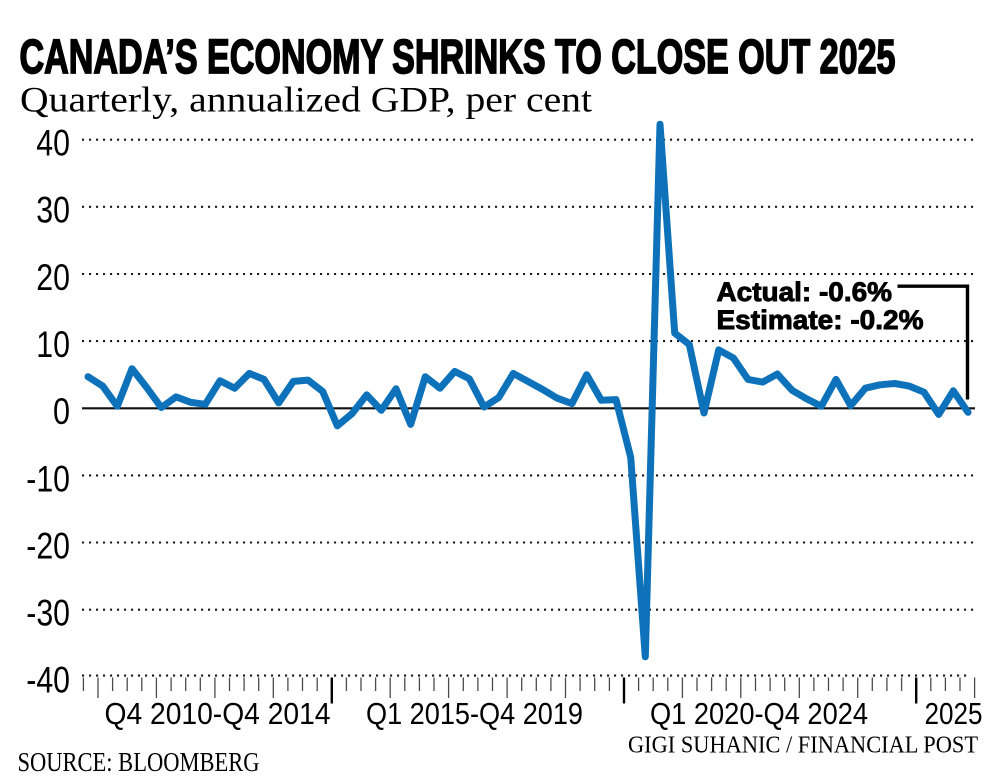 The image size is (1000, 777). Describe the element at coordinates (53, 143) in the screenshot. I see `svg-text: 40` at that location.